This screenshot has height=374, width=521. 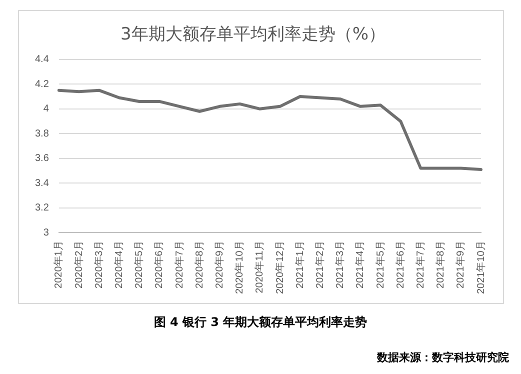 What do you see at coordinates (240, 267) in the screenshot?
I see `x-tick-label: 2020年10月` at bounding box center [240, 267].